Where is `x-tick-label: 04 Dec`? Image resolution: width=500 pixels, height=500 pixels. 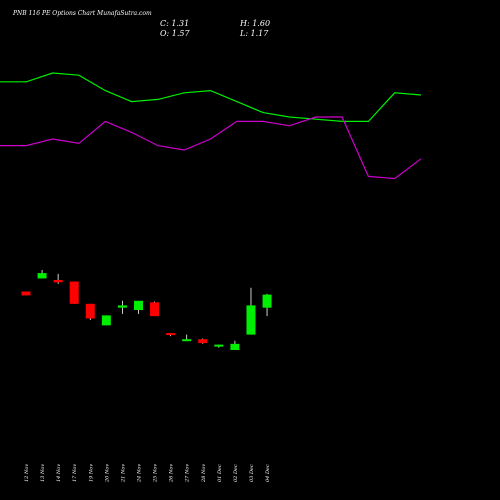
x-tick-label: 04 Dec is located at coordinates (268, 473).